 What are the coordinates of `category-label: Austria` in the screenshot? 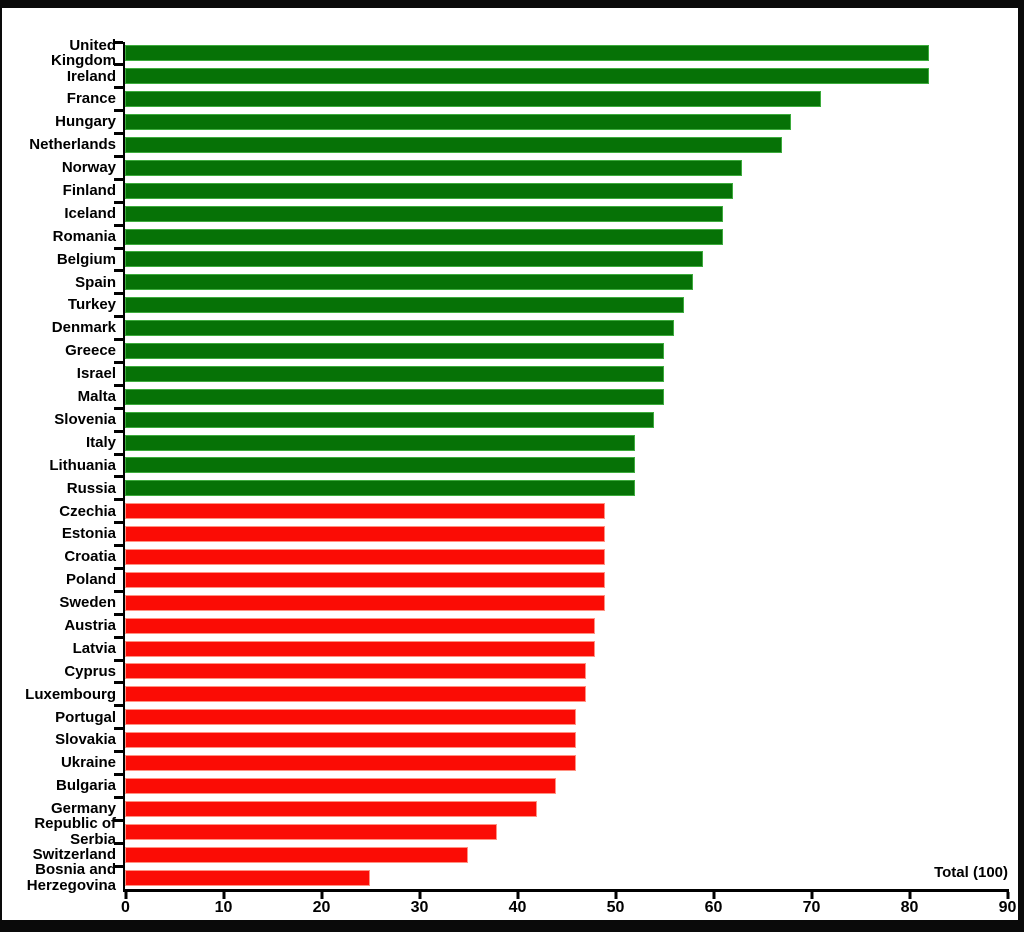 It's located at (90, 625).